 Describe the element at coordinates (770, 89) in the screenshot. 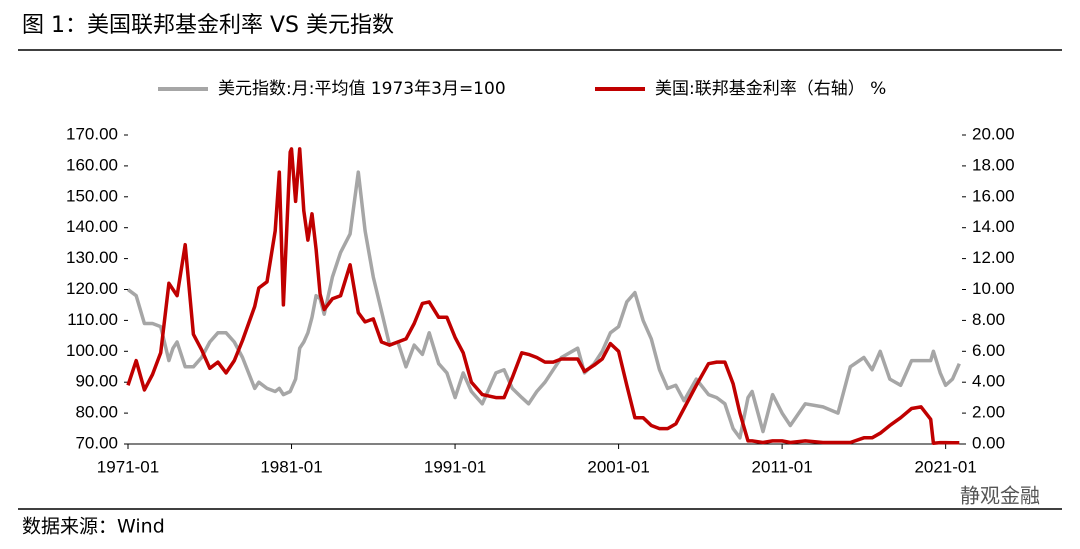

I see `legend-label: 美国:联邦基金利率（右轴） %` at that location.